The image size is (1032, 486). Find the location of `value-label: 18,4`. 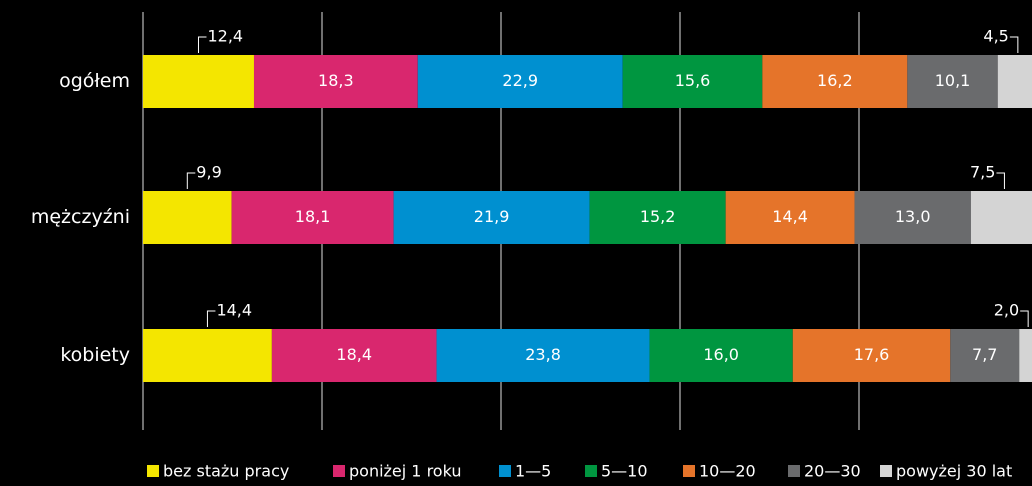

value-label: 18,4 is located at coordinates (354, 354).